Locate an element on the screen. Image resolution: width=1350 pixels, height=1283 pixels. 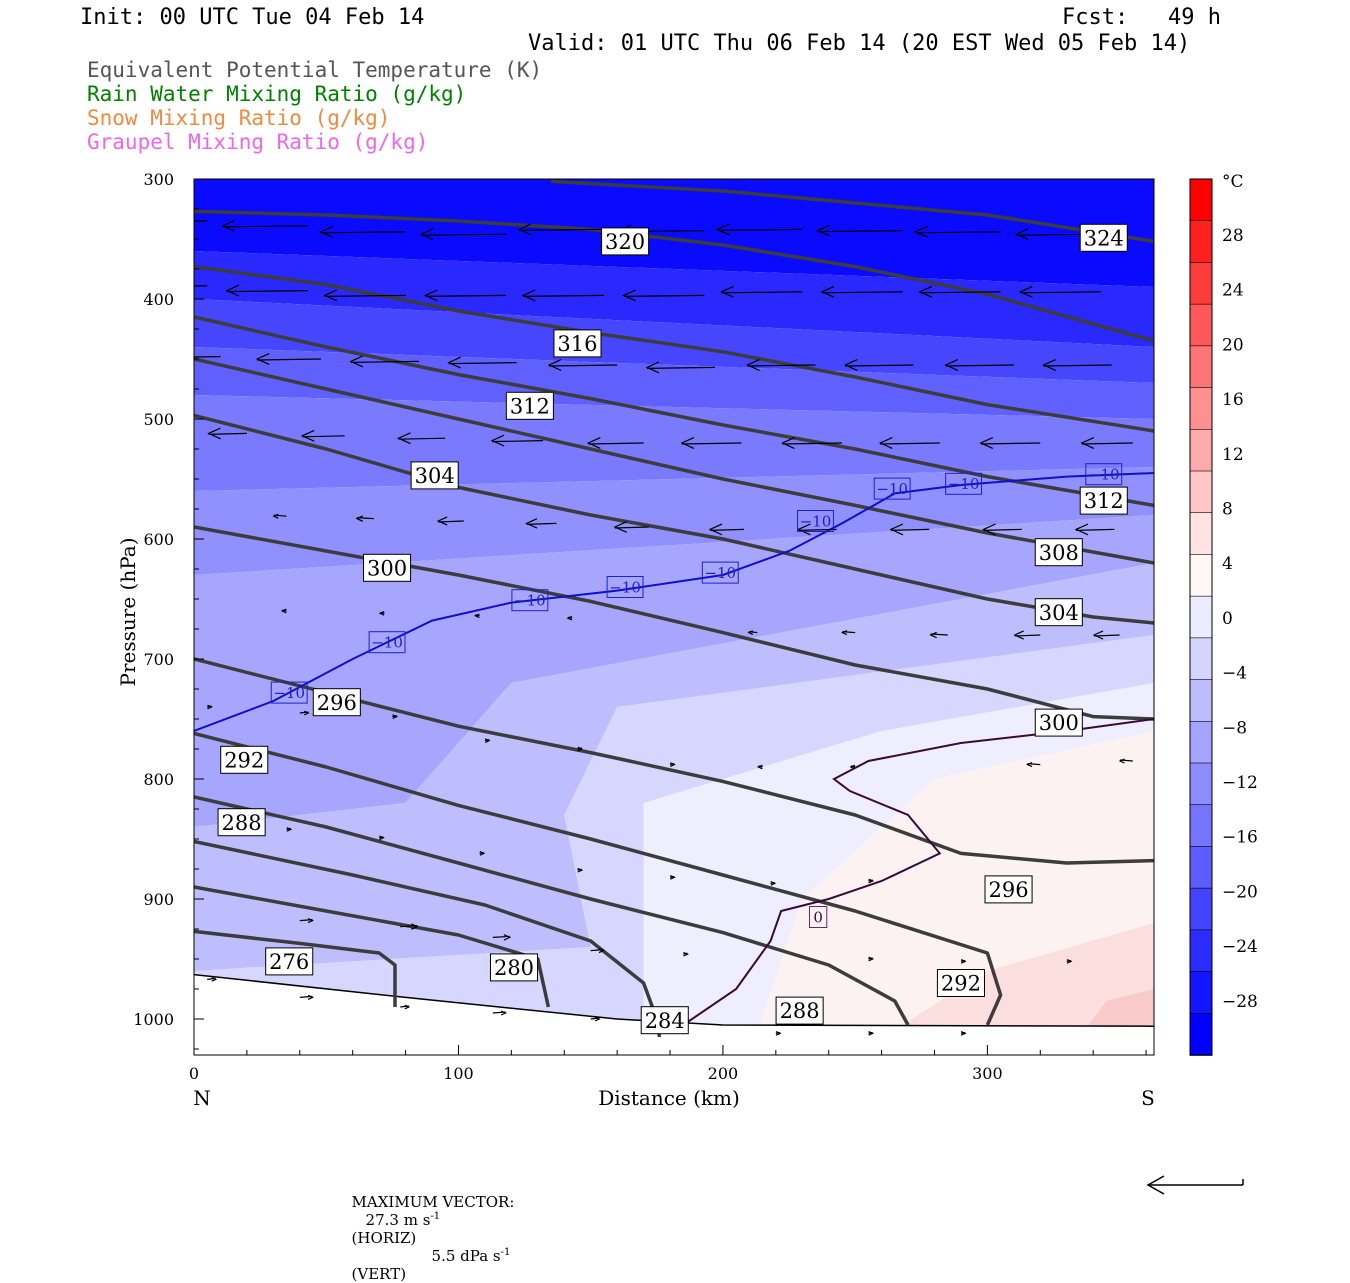
contour-label-17: 308 is located at coordinates (1059, 553).